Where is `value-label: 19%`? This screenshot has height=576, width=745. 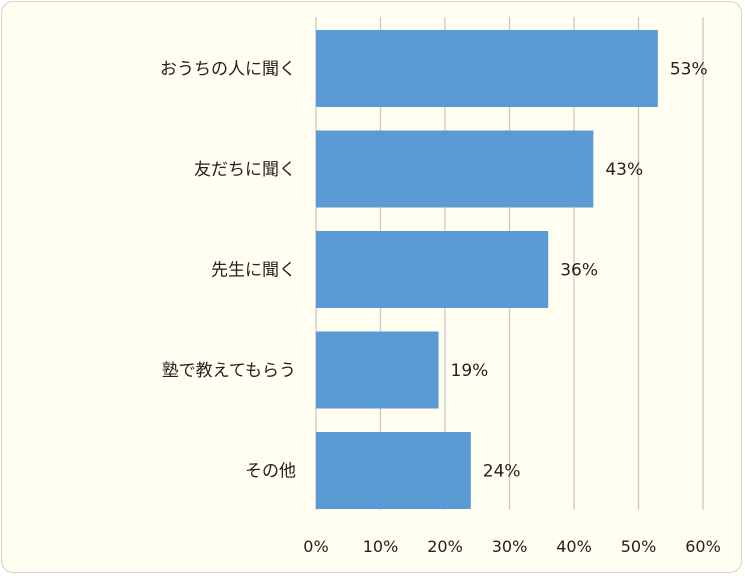
value-label: 19% is located at coordinates (470, 371).